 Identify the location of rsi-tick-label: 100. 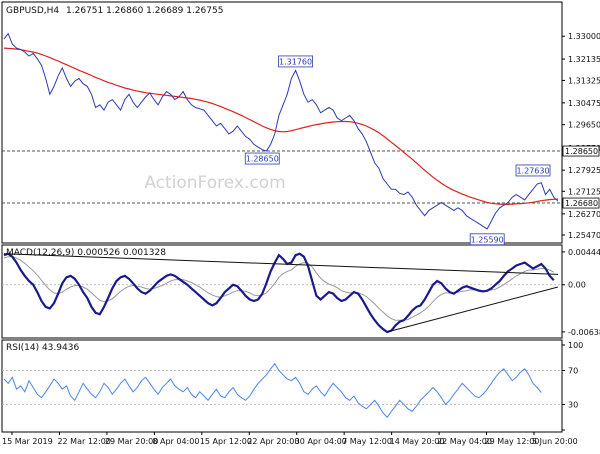
(575, 345).